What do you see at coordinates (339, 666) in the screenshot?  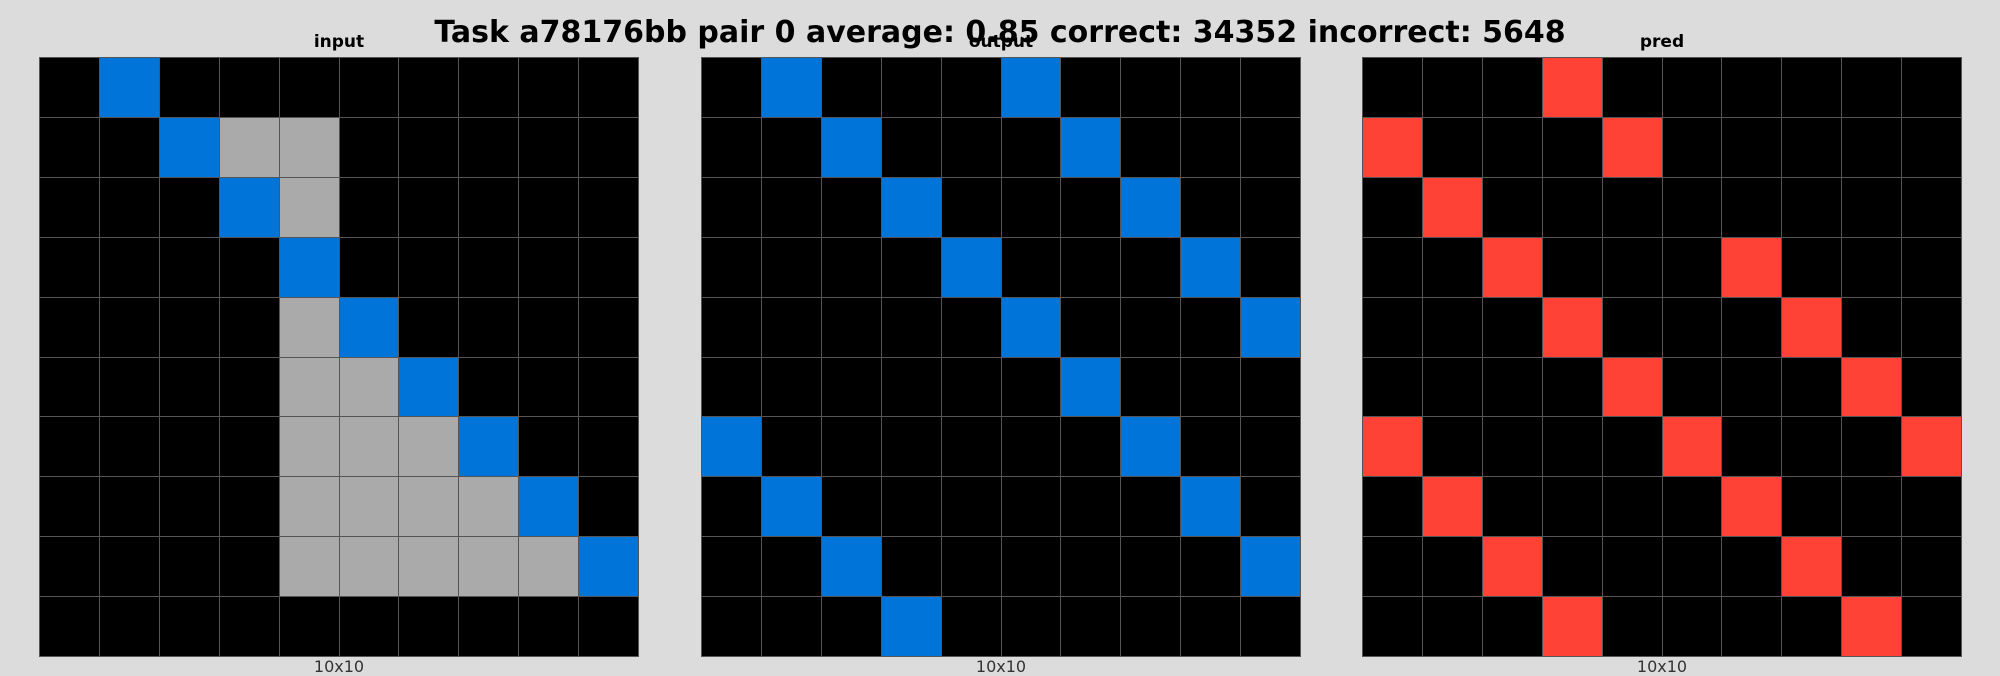 I see `grid-dimensions: 10x10` at bounding box center [339, 666].